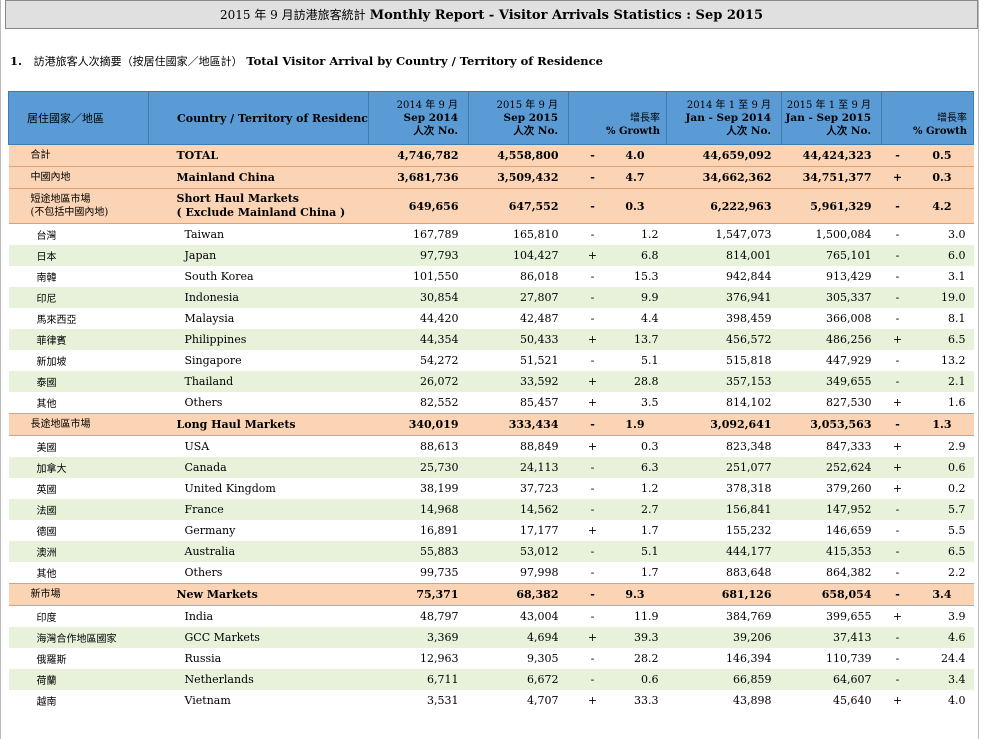 The height and width of the screenshot is (739, 983). Describe the element at coordinates (56, 320) in the screenshot. I see `cell-region-zh: 馬來西亞` at that location.